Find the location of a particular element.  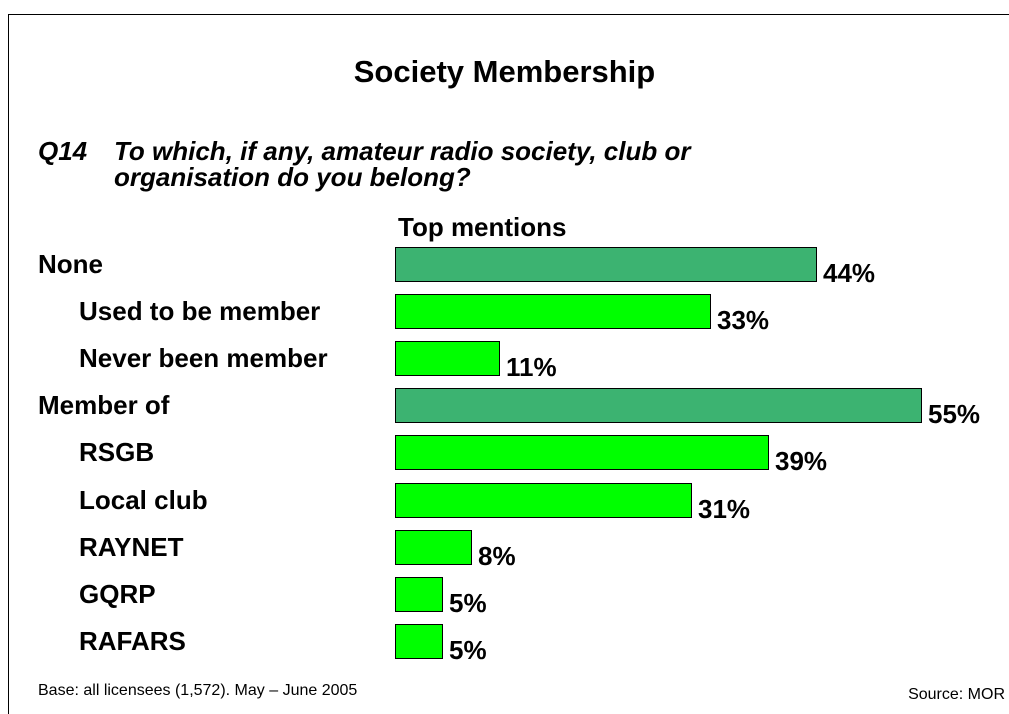

value-label: 11% is located at coordinates (531, 367).